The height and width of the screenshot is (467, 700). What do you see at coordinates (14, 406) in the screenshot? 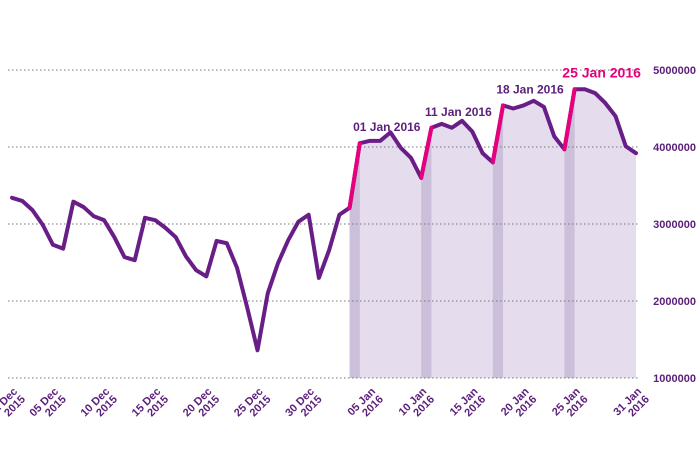
I see `x-tick-label: 01 Dec2015` at bounding box center [14, 406].